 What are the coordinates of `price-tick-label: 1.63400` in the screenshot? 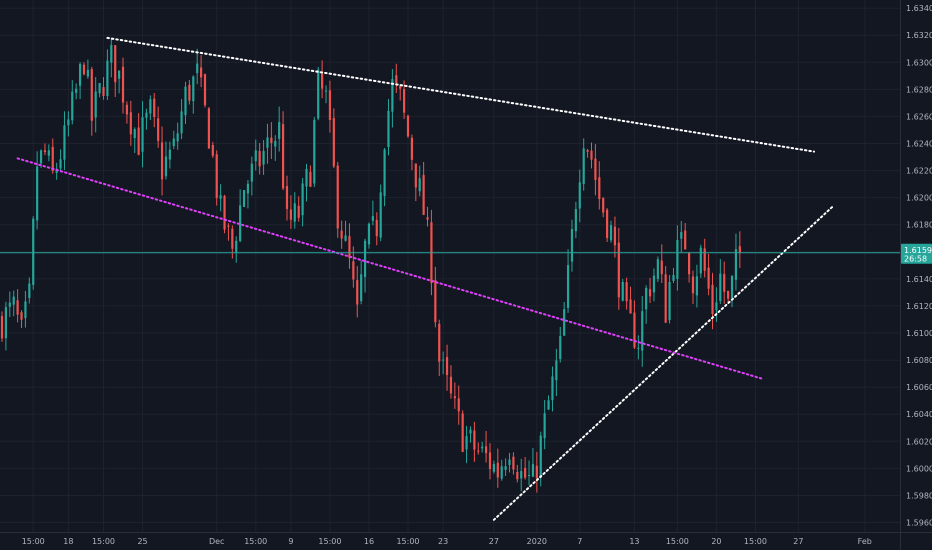 It's located at (919, 8).